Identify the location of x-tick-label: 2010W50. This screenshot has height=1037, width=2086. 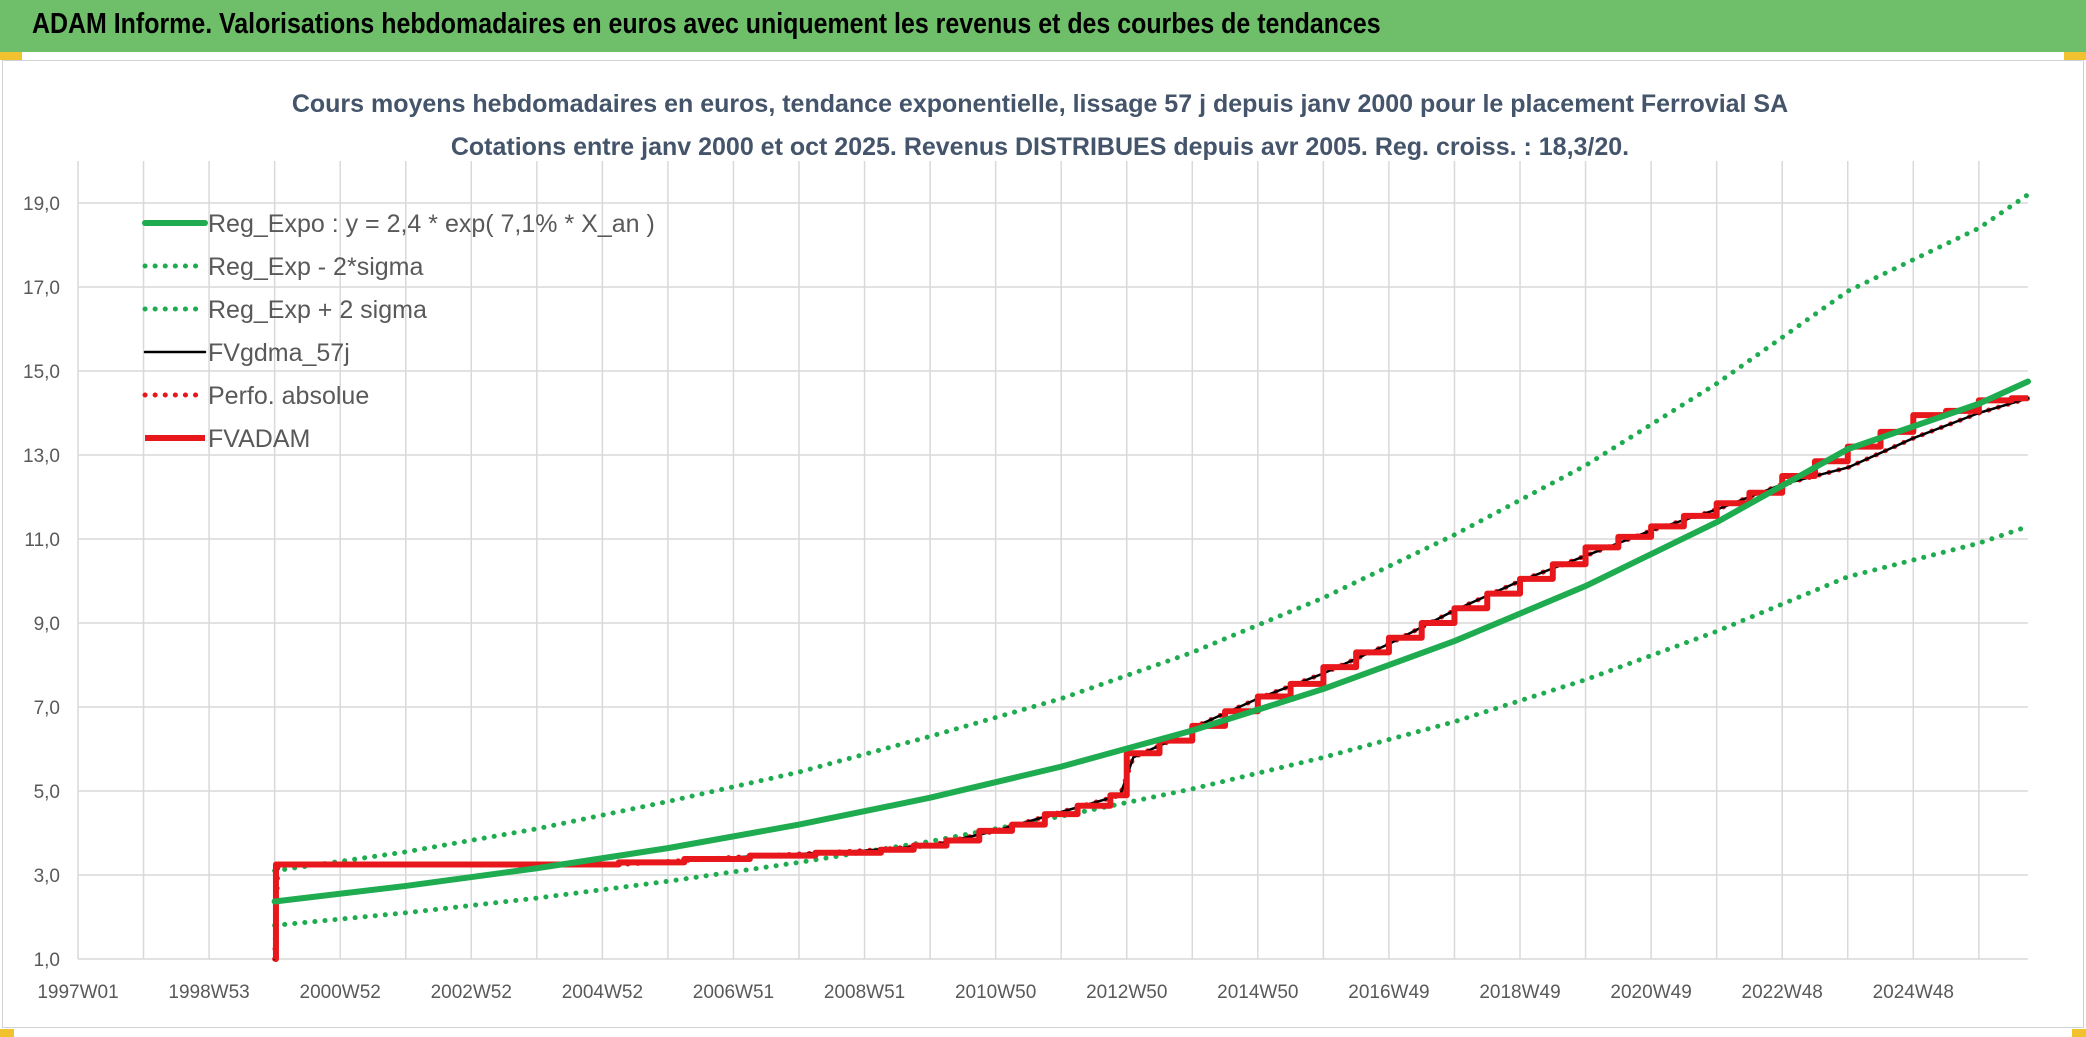
(995, 992).